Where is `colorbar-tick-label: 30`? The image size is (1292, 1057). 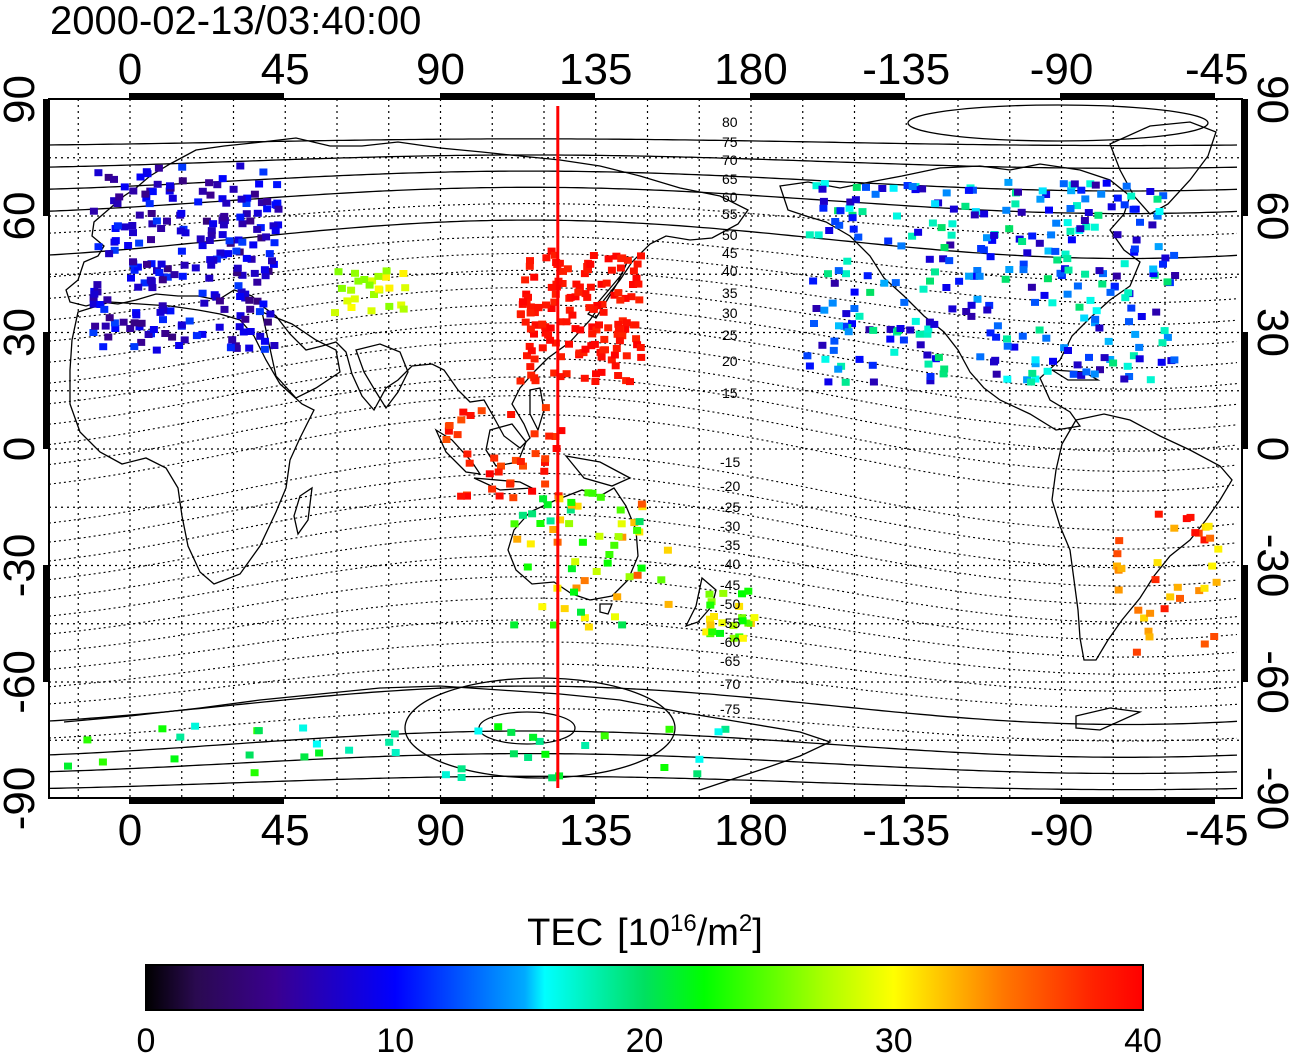 colorbar-tick-label: 30 is located at coordinates (894, 1039).